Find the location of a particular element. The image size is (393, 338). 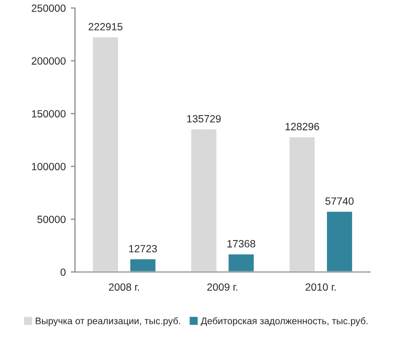

y-tick-label: 250000 is located at coordinates (49, 8).